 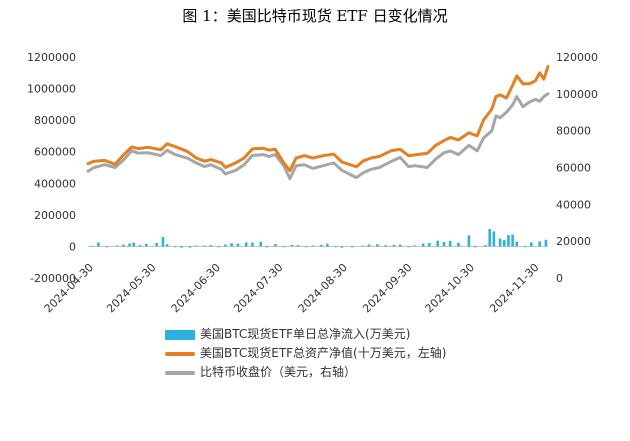 I want to click on left-tick-label: 400000, so click(x=55, y=183).